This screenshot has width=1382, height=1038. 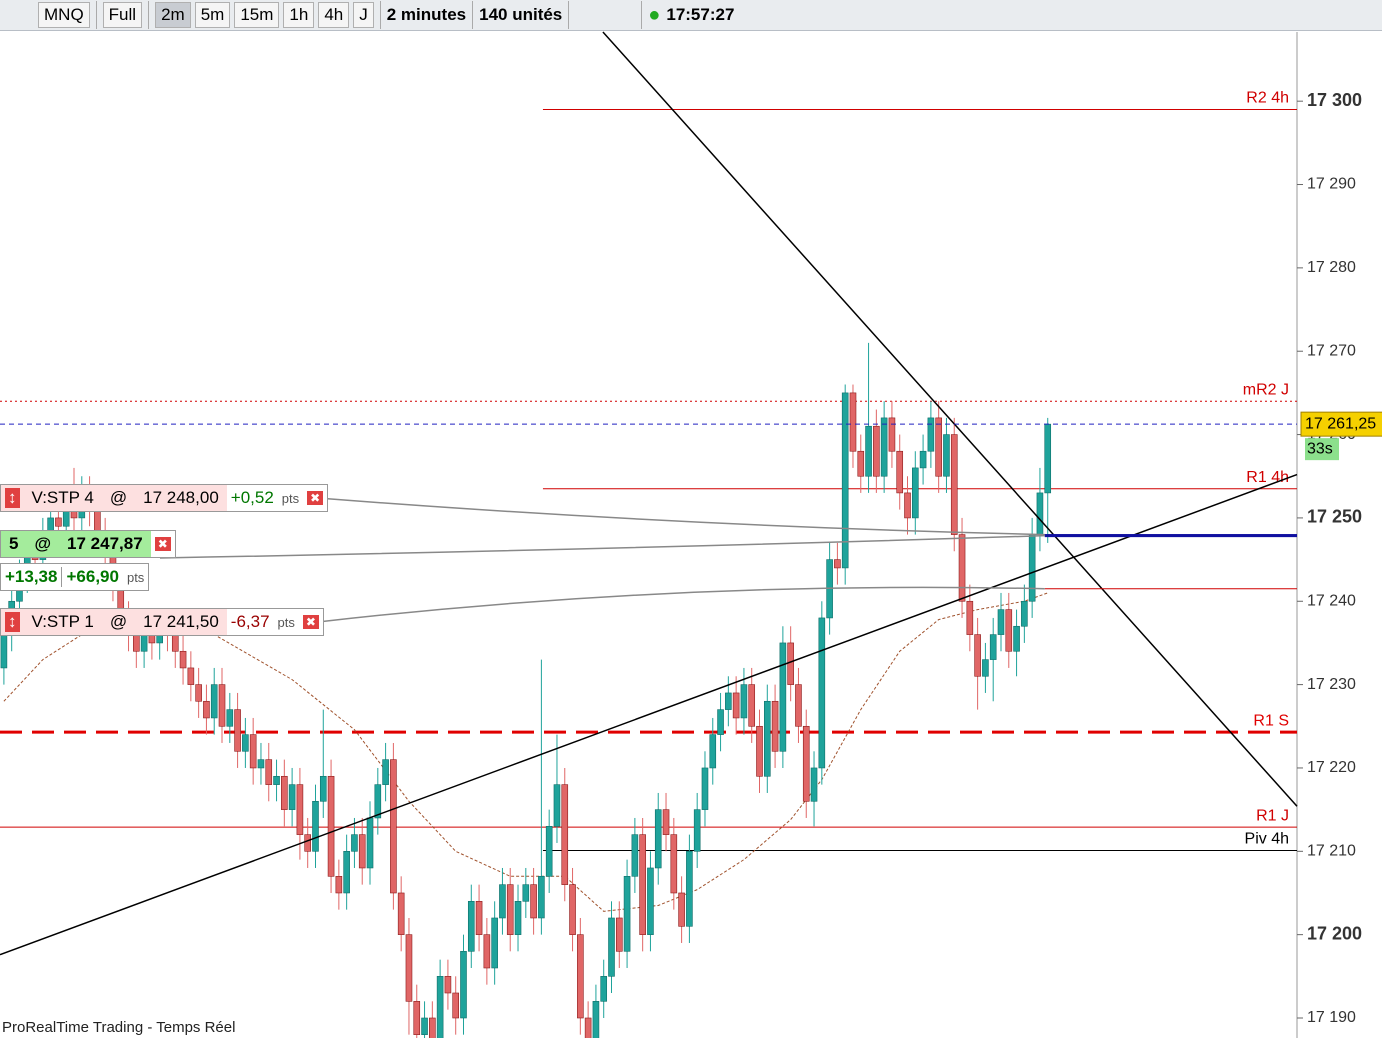 What do you see at coordinates (62, 621) in the screenshot?
I see `order-name: V:STP 1` at bounding box center [62, 621].